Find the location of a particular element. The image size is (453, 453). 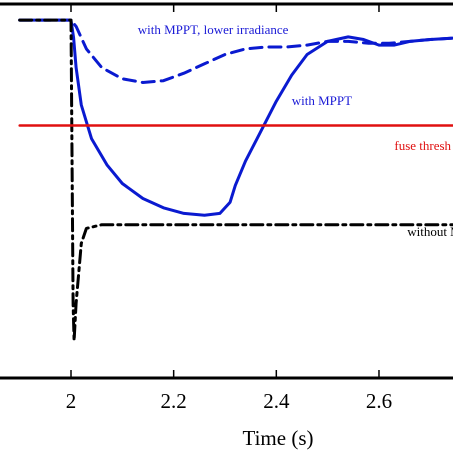

x-tick-label: 2.4 is located at coordinates (276, 401).